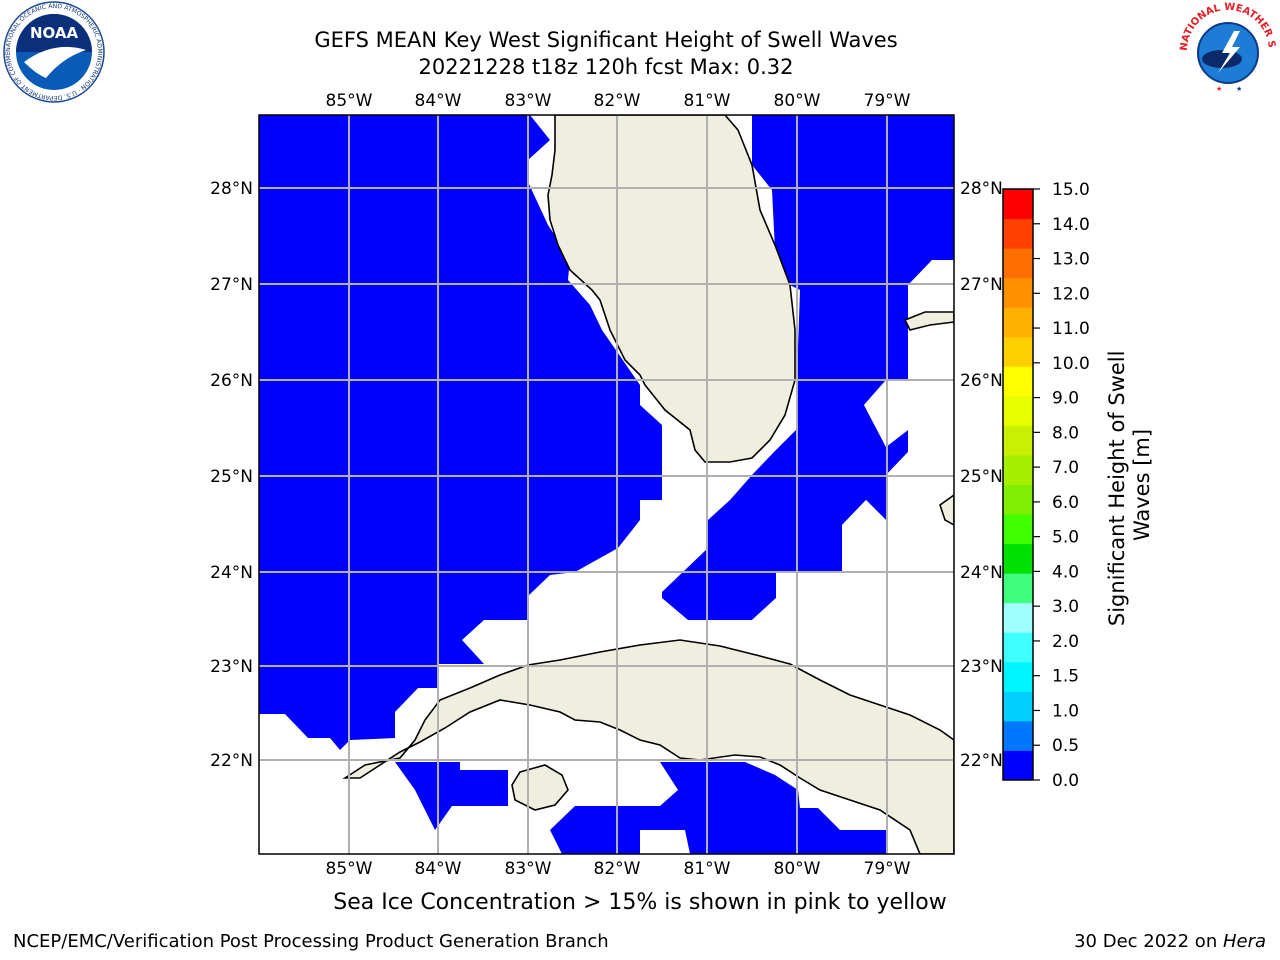 The height and width of the screenshot is (960, 1280). I want to click on lon-label-bottom: 85°W, so click(349, 869).